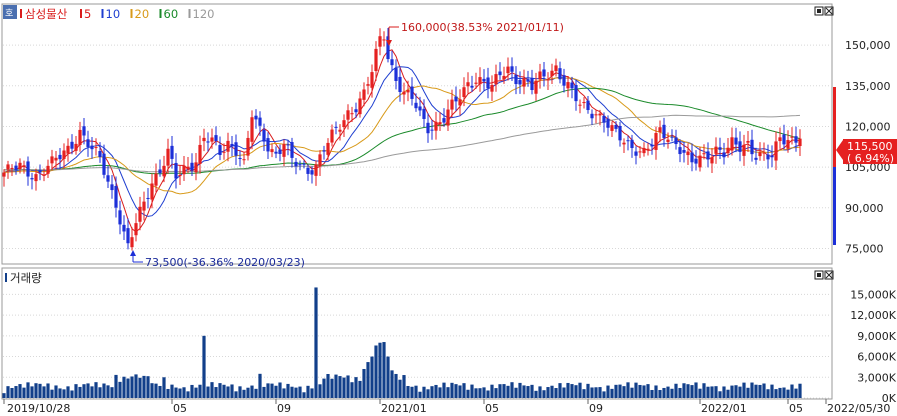 The height and width of the screenshot is (416, 897). I want to click on price-close-button, so click(829, 11).